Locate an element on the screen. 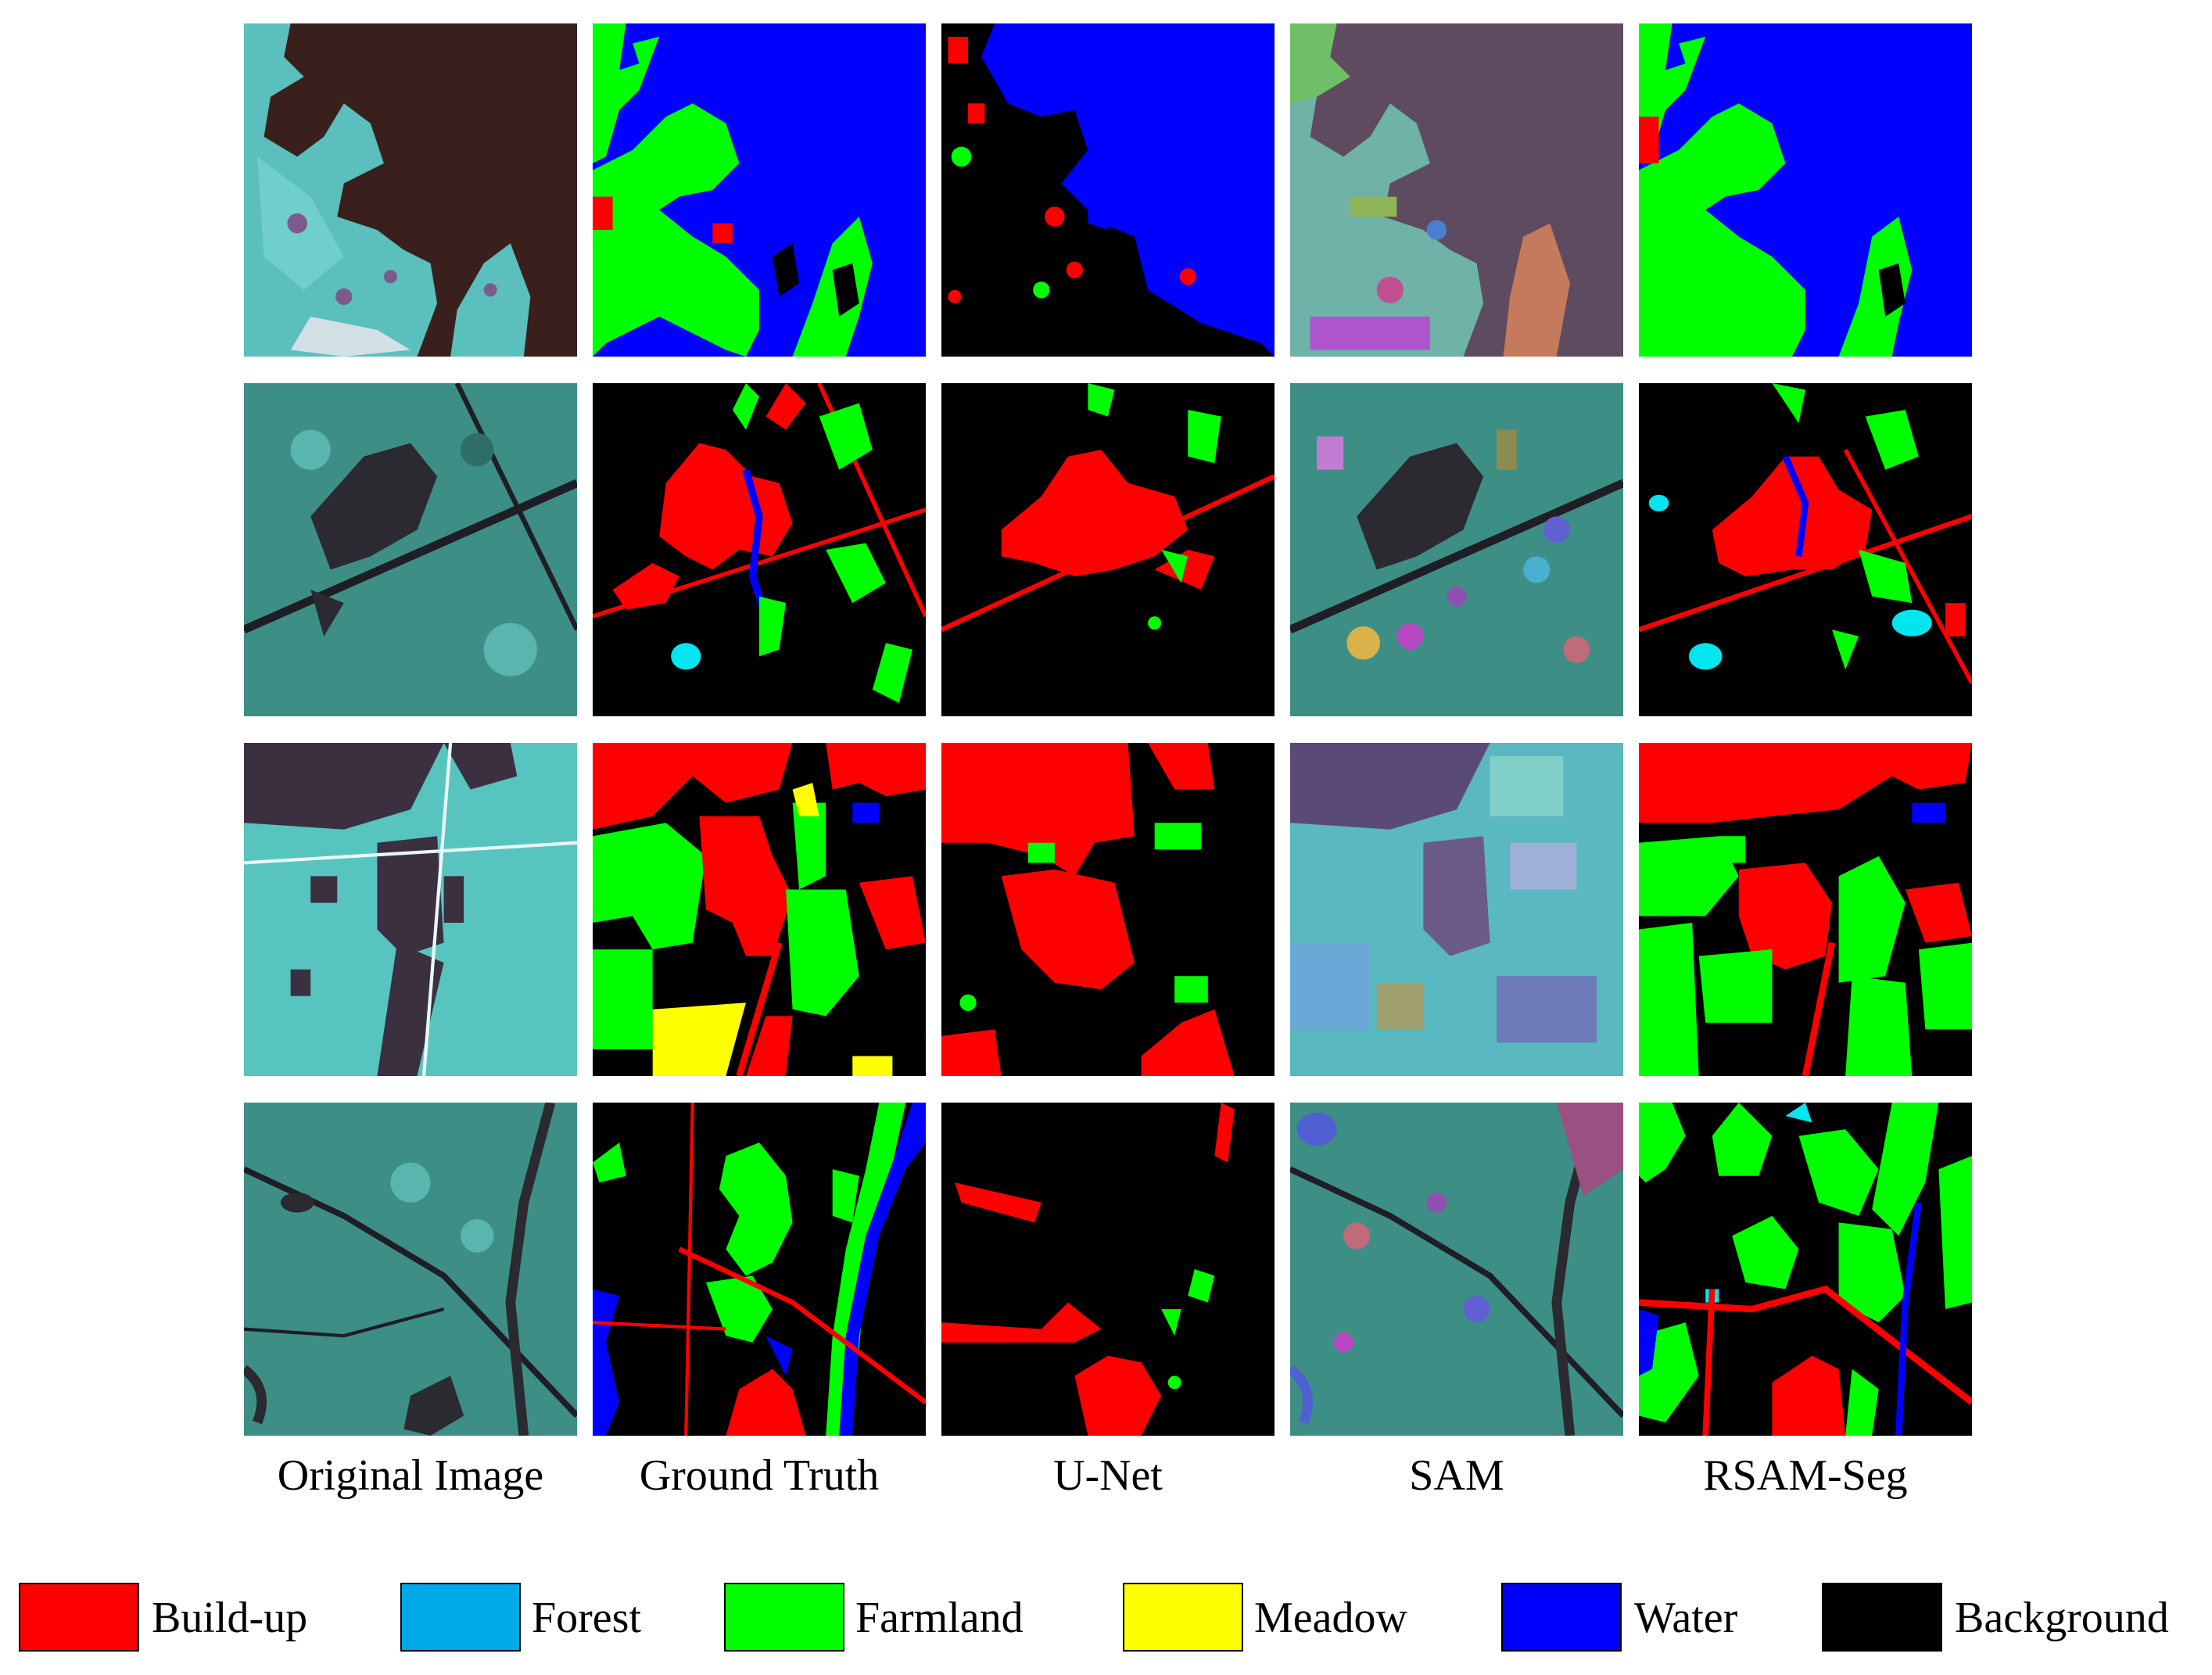  column-label-sam: SAM is located at coordinates (1456, 1475).